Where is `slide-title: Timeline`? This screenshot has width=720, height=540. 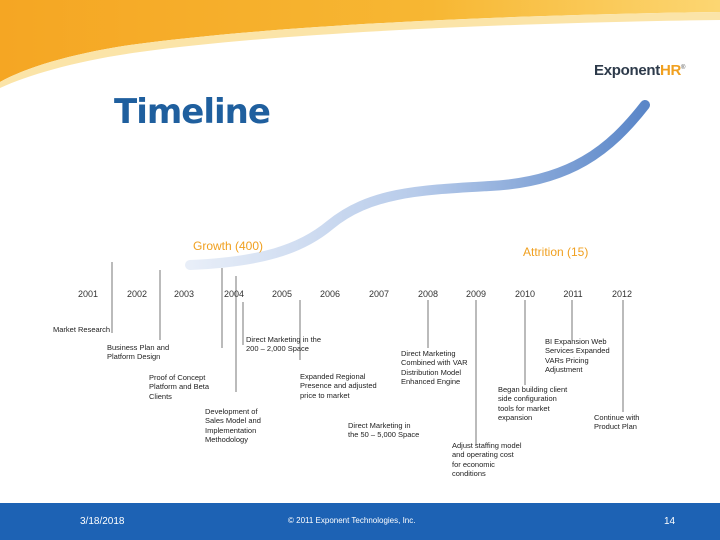
slide-title: Timeline is located at coordinates (192, 112).